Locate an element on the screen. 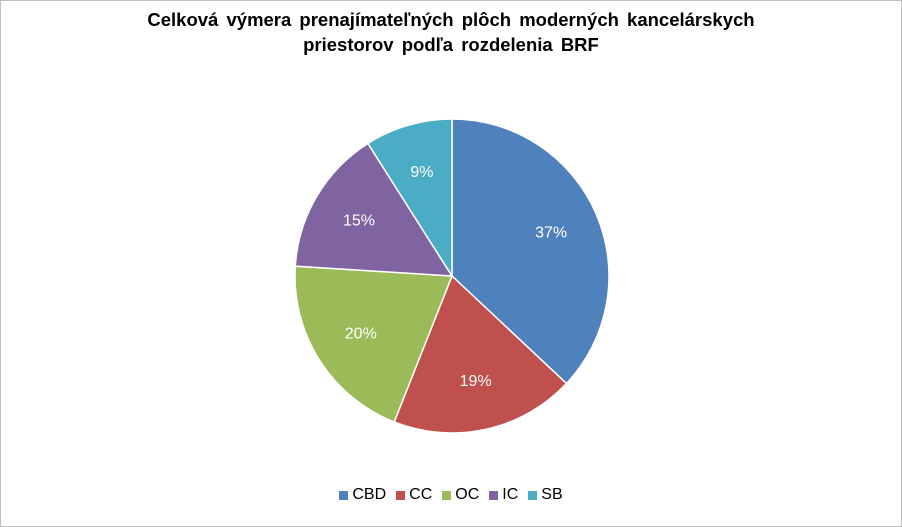 The height and width of the screenshot is (527, 902). legend-item-cbd: CBD is located at coordinates (362, 495).